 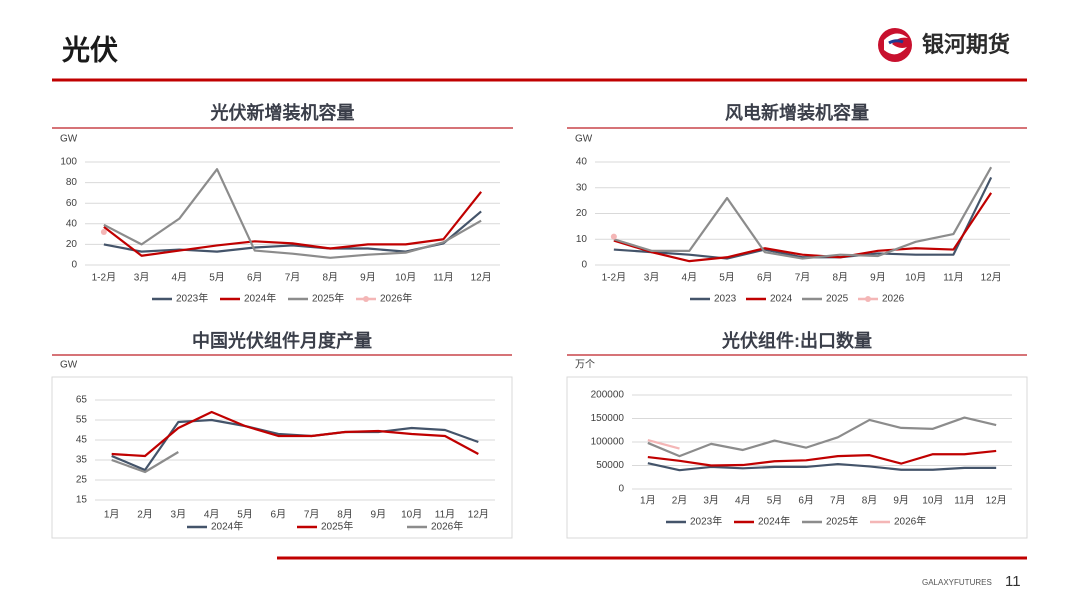 What do you see at coordinates (582, 239) in the screenshot?
I see `y-tick-label: 10` at bounding box center [582, 239].